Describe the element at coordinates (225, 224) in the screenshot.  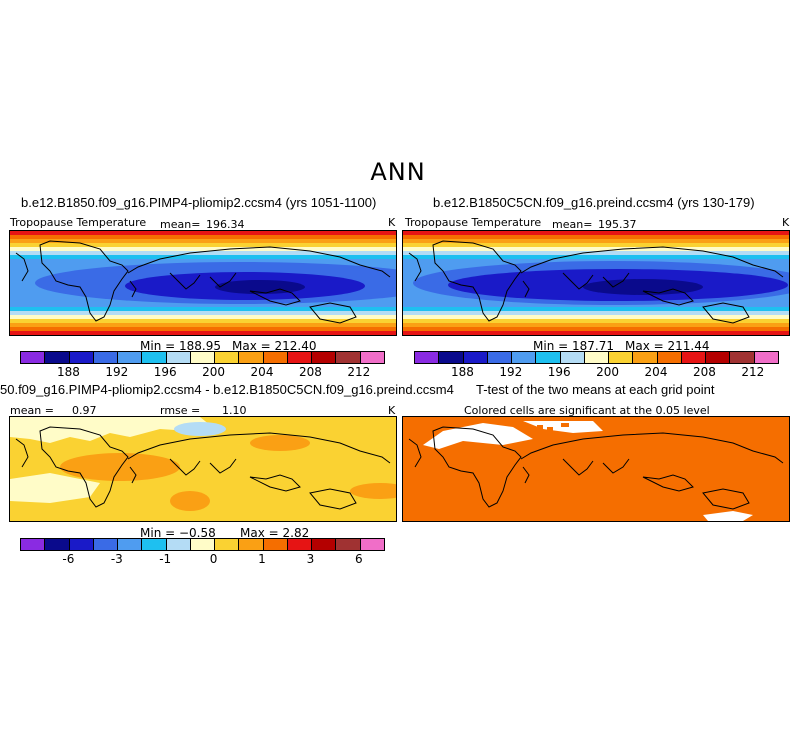
I see `panel1-mean-value: 196.34` at that location.